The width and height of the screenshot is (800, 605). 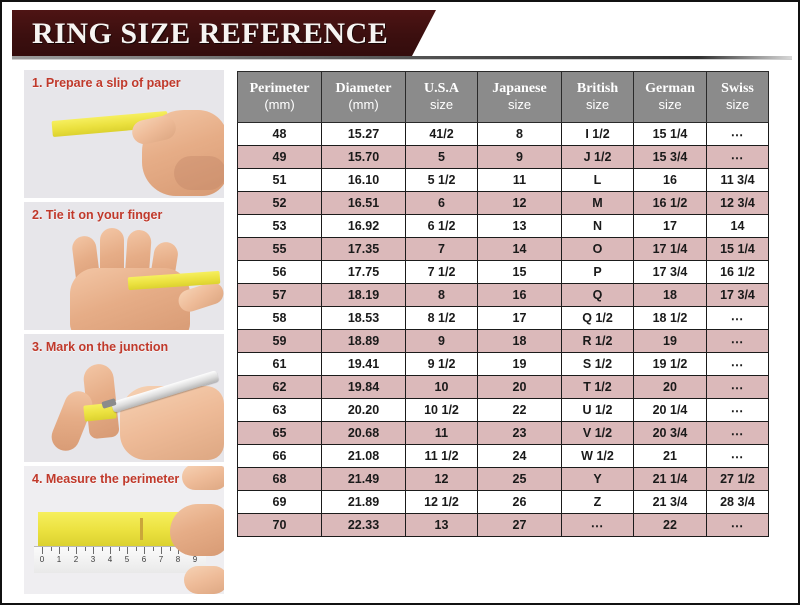 I want to click on ruler-label: 2, so click(x=76, y=559).